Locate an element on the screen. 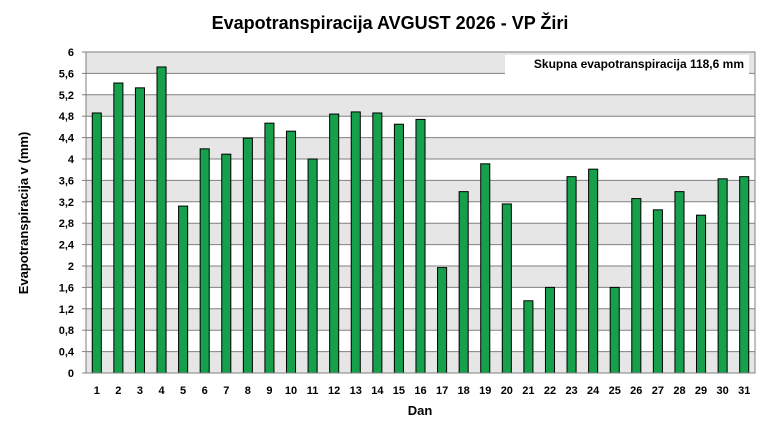  annotation-box is located at coordinates (627, 64).